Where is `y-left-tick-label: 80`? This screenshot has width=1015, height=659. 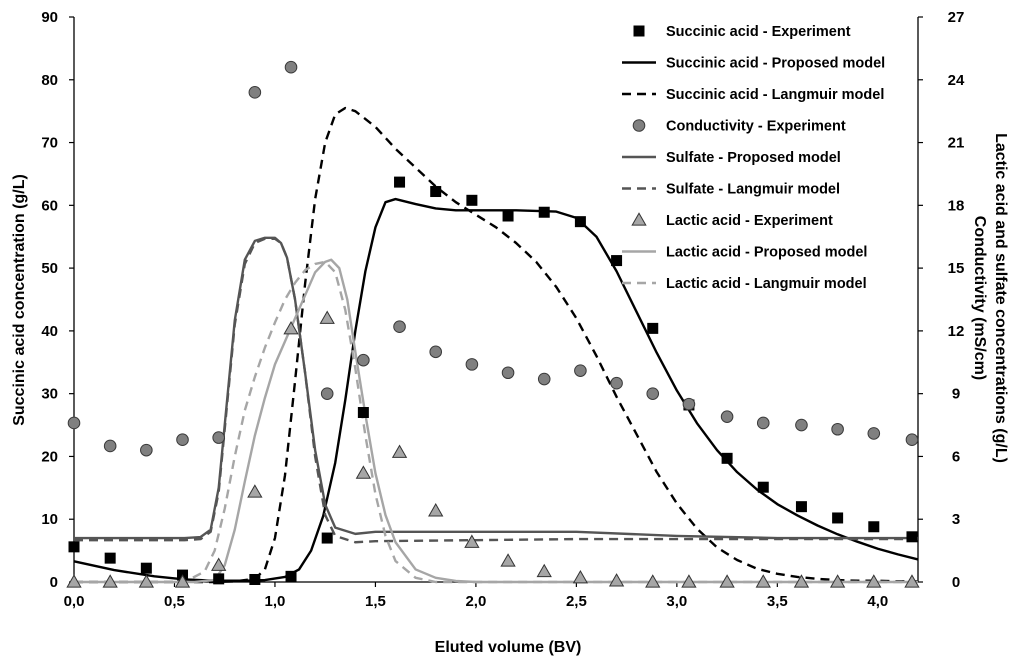 y-left-tick-label: 80 is located at coordinates (49, 80).